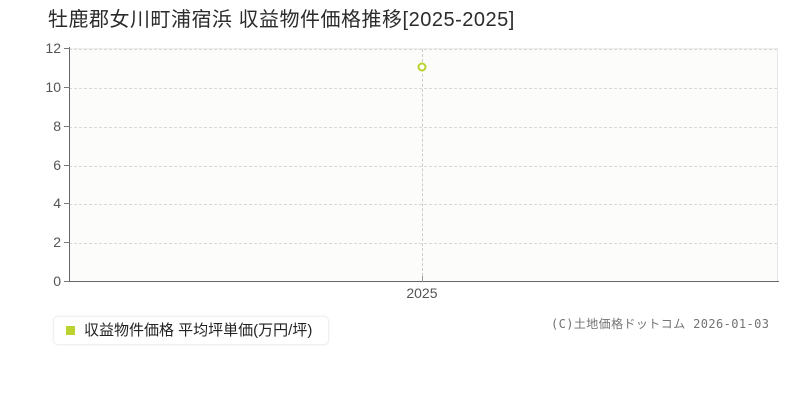  Describe the element at coordinates (422, 67) in the screenshot. I see `data-point-marker` at that location.